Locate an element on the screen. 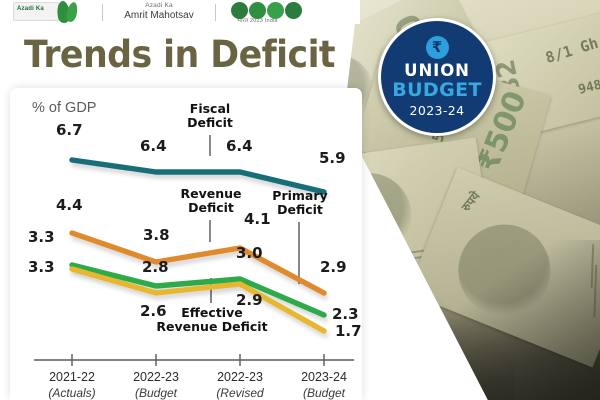 The height and width of the screenshot is (400, 600). data-label-revenue-1: 3.8 is located at coordinates (156, 235).